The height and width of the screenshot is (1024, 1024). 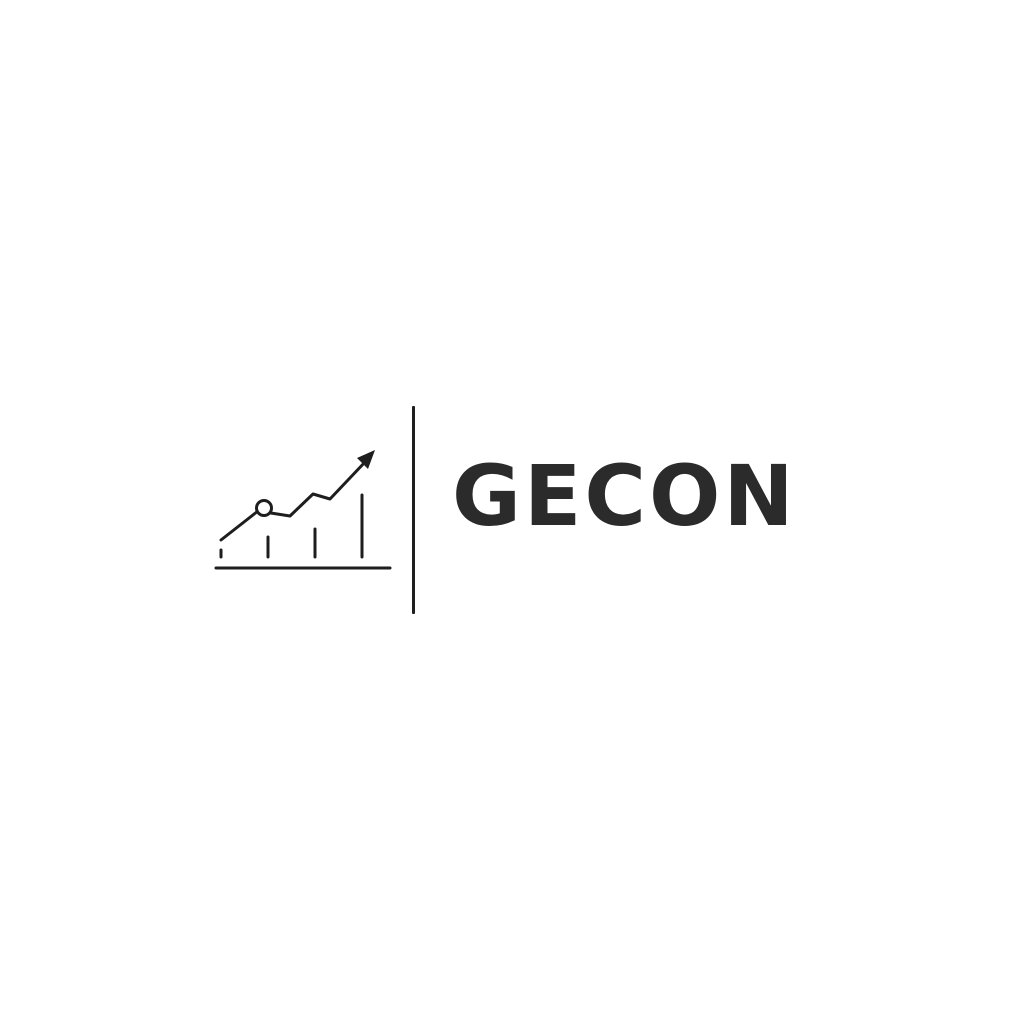 I want to click on vertical-divider, so click(x=413, y=510).